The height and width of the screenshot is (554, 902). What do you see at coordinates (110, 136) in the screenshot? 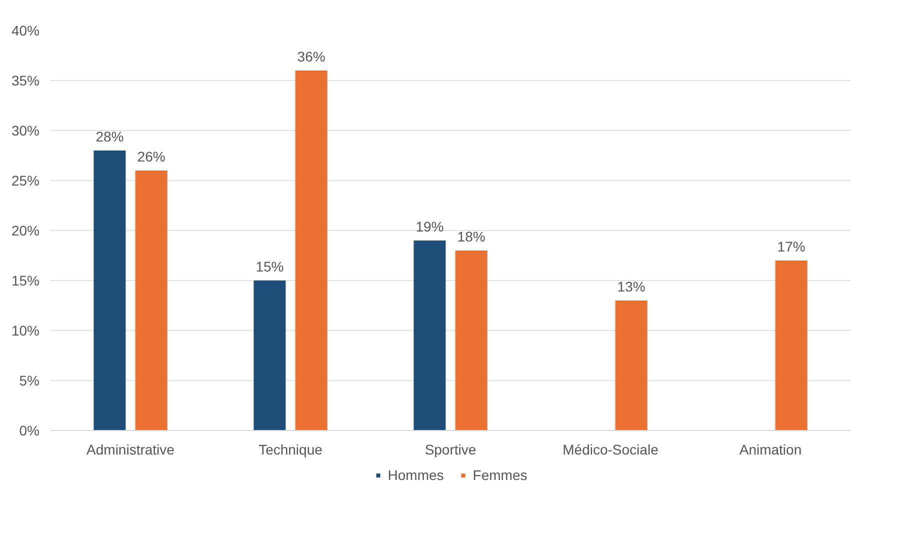
I see `data-label: 28%` at bounding box center [110, 136].